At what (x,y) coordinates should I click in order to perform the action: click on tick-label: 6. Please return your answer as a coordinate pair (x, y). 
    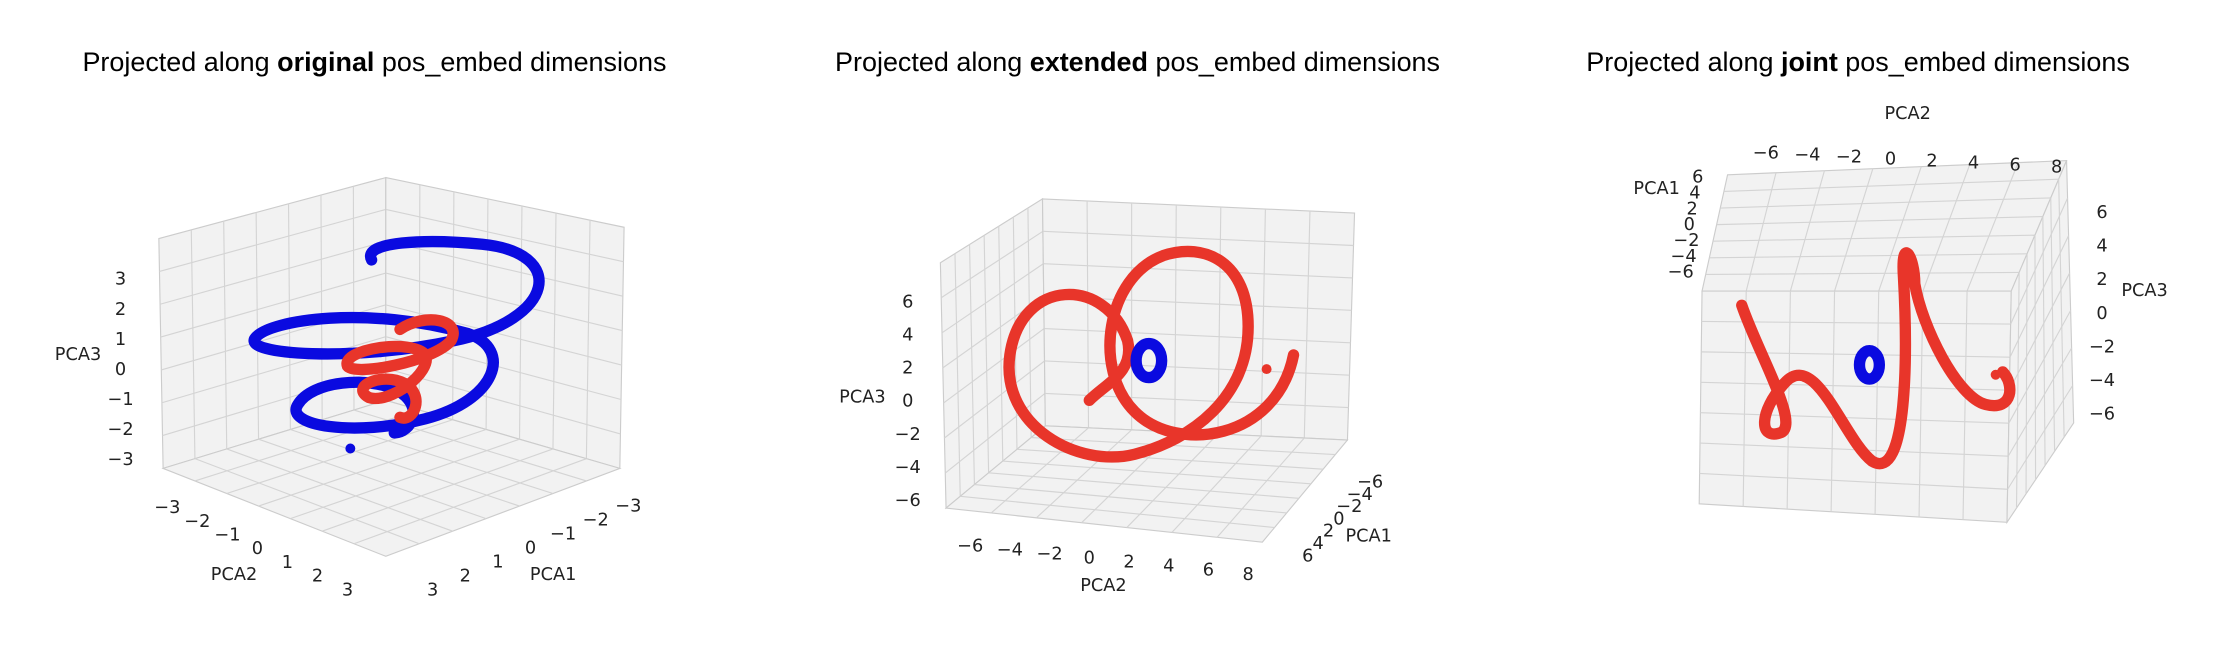
    Looking at the image, I should click on (2101, 213).